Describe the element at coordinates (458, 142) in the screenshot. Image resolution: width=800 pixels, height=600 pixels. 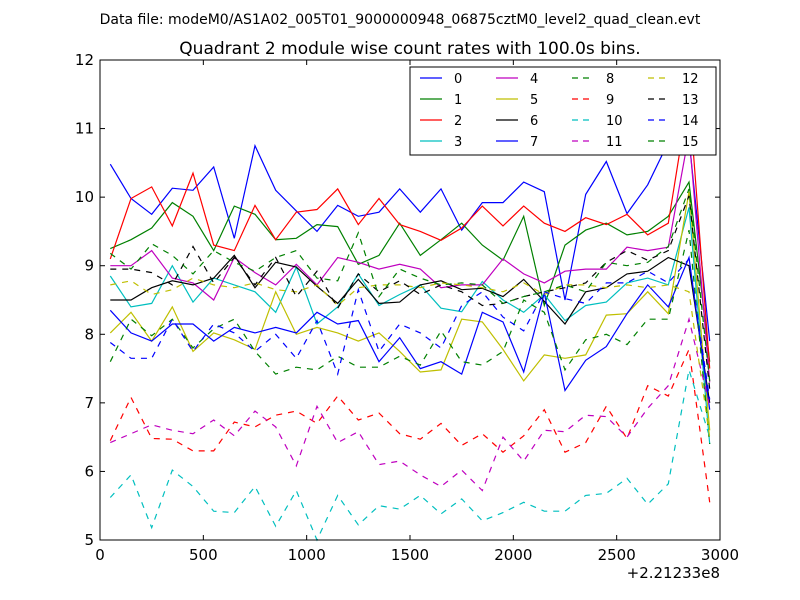
I see `legend-label-3: 3` at that location.